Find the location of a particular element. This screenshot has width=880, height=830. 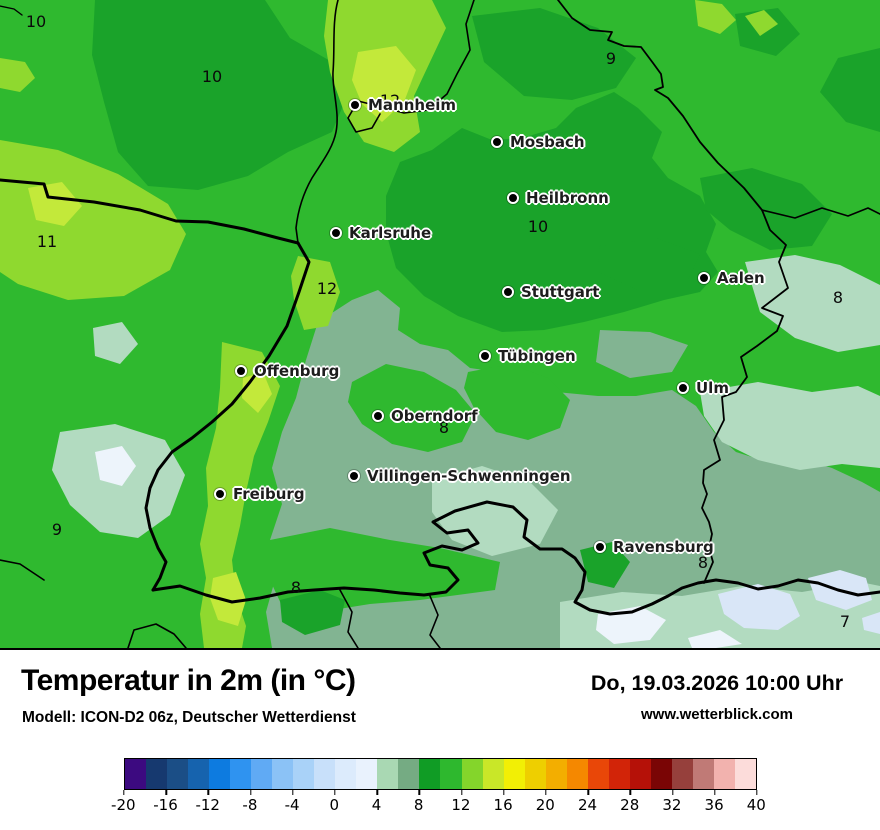

legend-tick-label: 4 is located at coordinates (376, 805).